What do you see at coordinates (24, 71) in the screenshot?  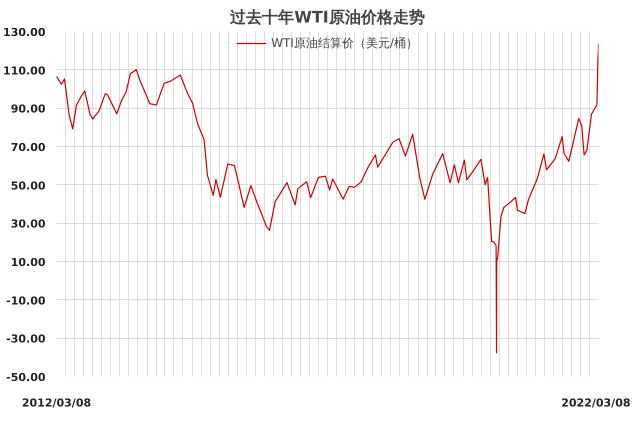 I see `y-tick-label: 110.00` at bounding box center [24, 71].